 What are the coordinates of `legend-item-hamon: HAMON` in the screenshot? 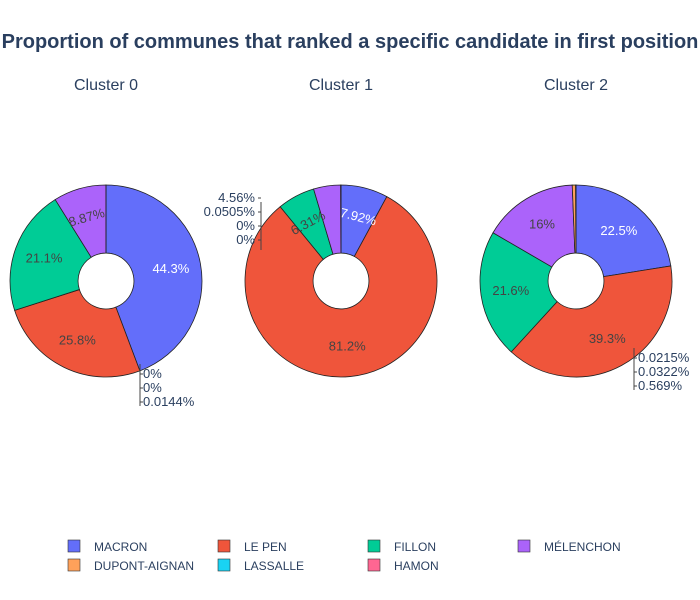 It's located at (403, 565).